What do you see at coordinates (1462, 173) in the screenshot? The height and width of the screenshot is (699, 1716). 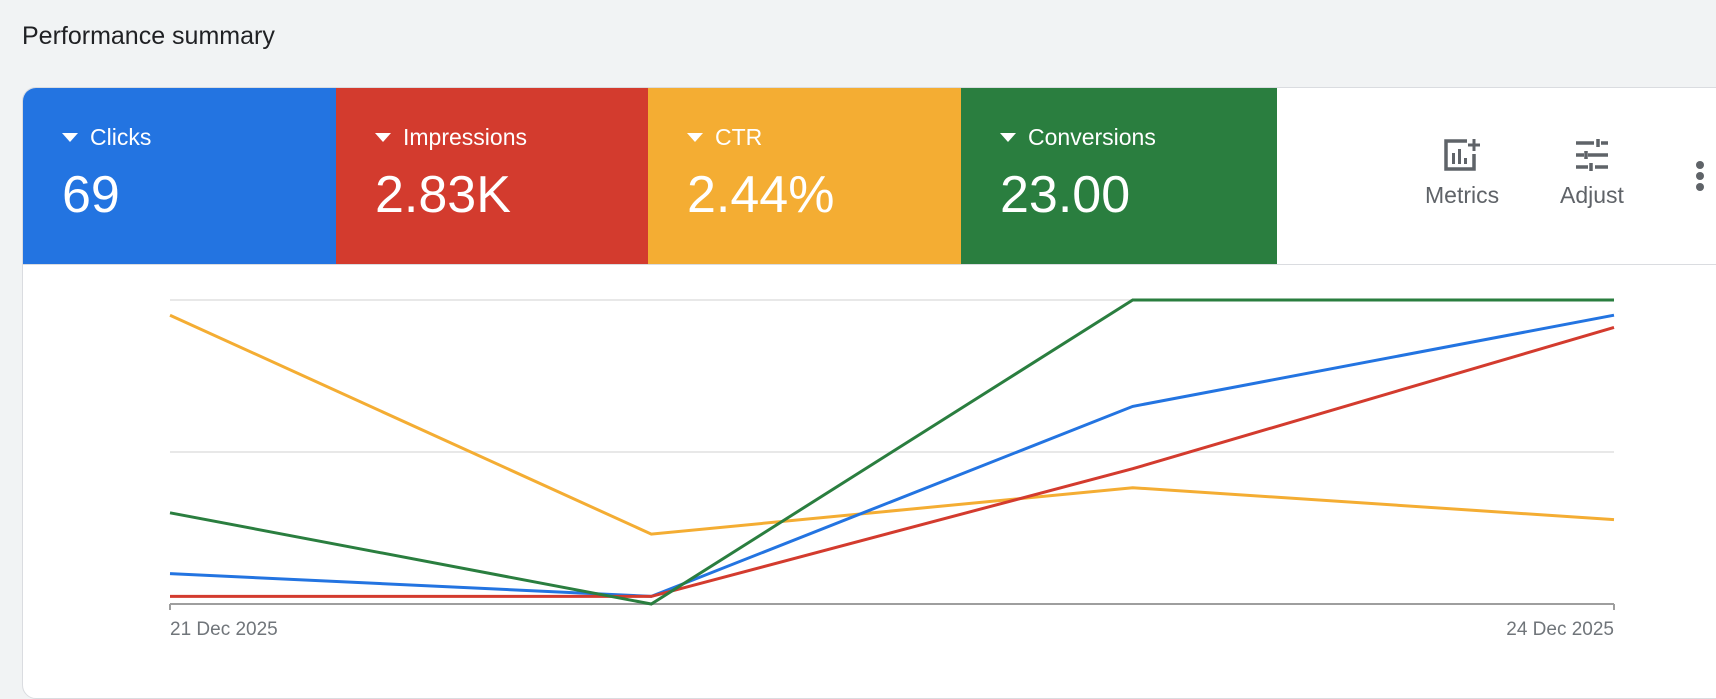 I see `metrics-button: Metrics` at bounding box center [1462, 173].